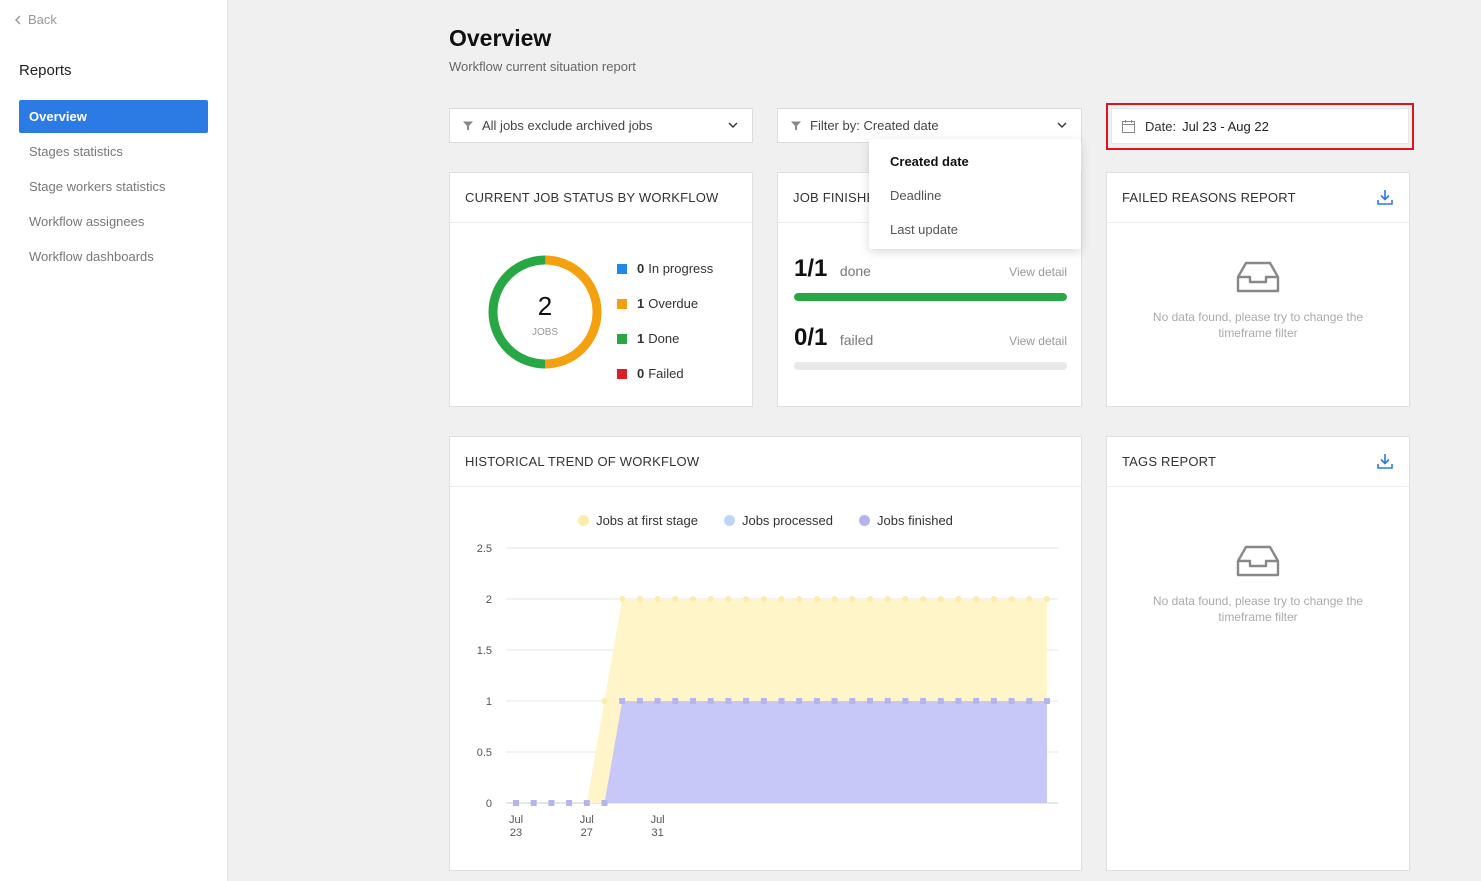 This screenshot has width=1481, height=881. What do you see at coordinates (1038, 272) in the screenshot?
I see `done-view-detail-link: View detail` at bounding box center [1038, 272].